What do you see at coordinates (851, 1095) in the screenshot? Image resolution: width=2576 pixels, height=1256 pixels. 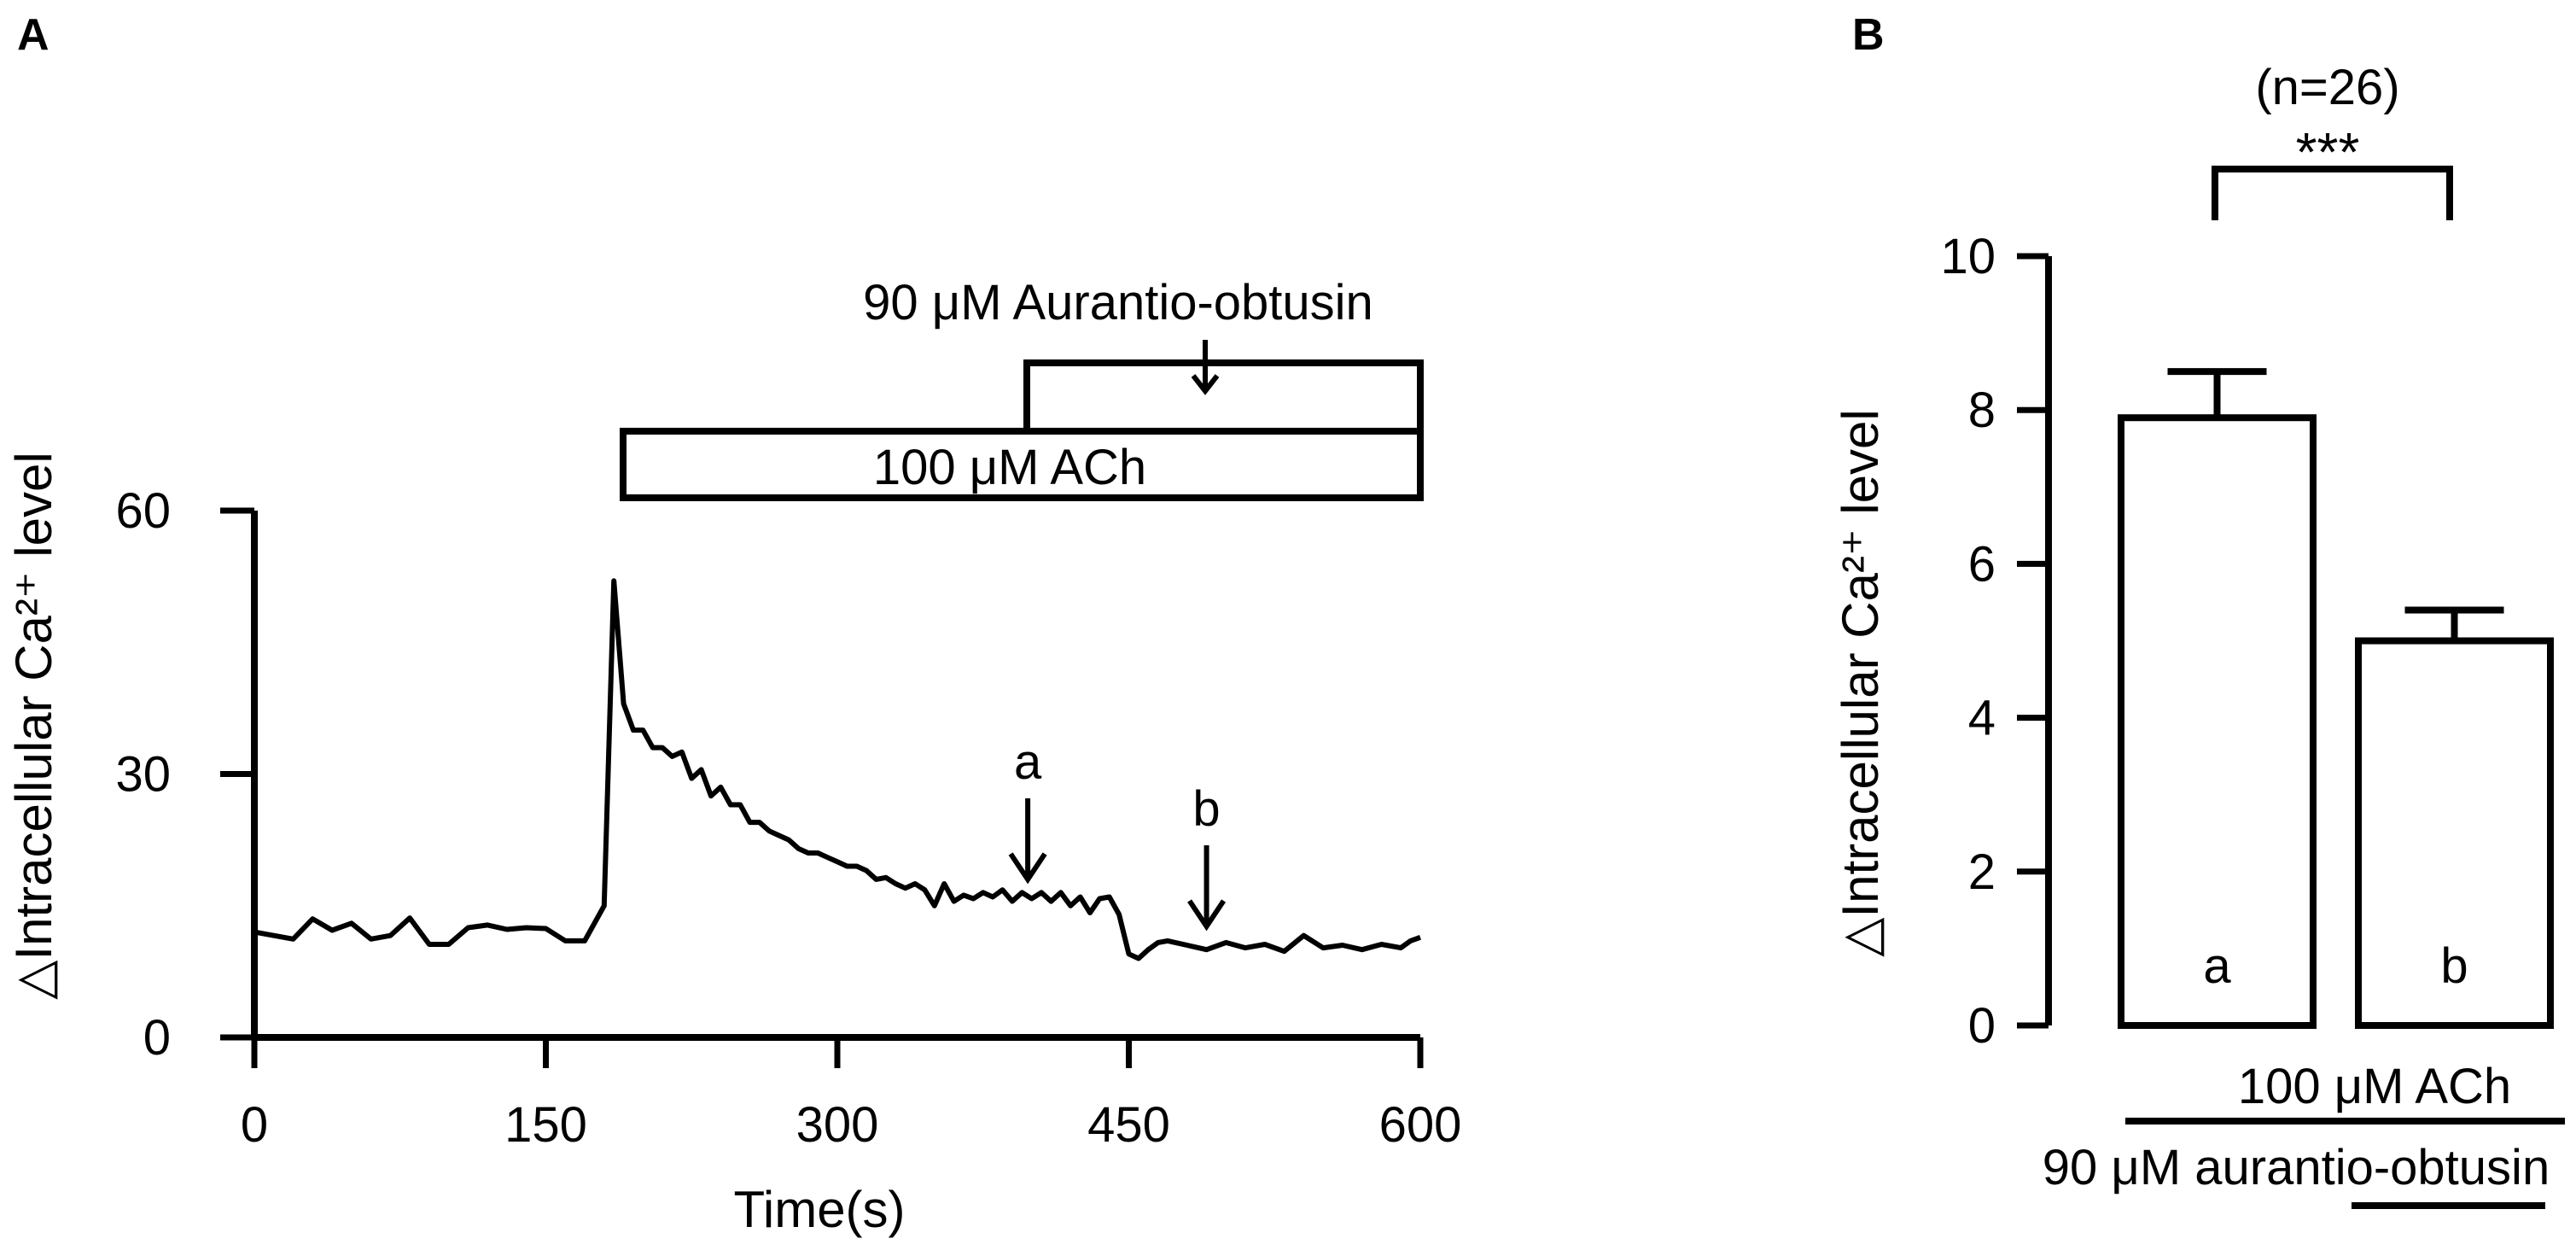 I see `panel-a-x-ticks: 0 150 300 450 600` at bounding box center [851, 1095].